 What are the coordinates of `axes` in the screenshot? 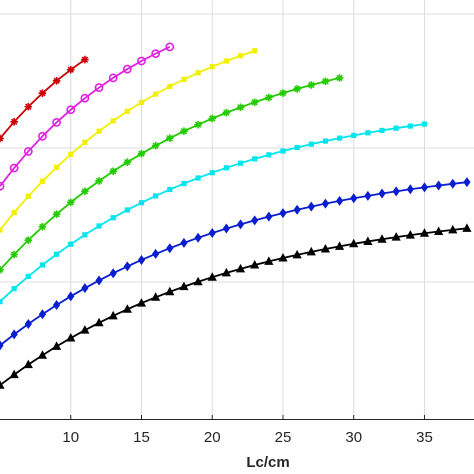 It's located at (237, 417).